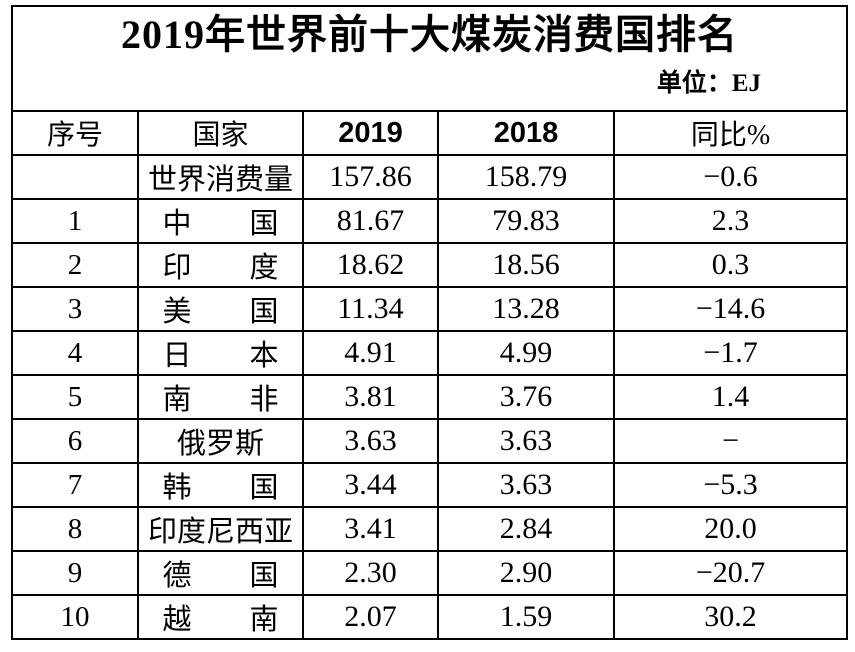 This screenshot has height=652, width=855. What do you see at coordinates (730, 441) in the screenshot?
I see `cell-yoy: −` at bounding box center [730, 441].